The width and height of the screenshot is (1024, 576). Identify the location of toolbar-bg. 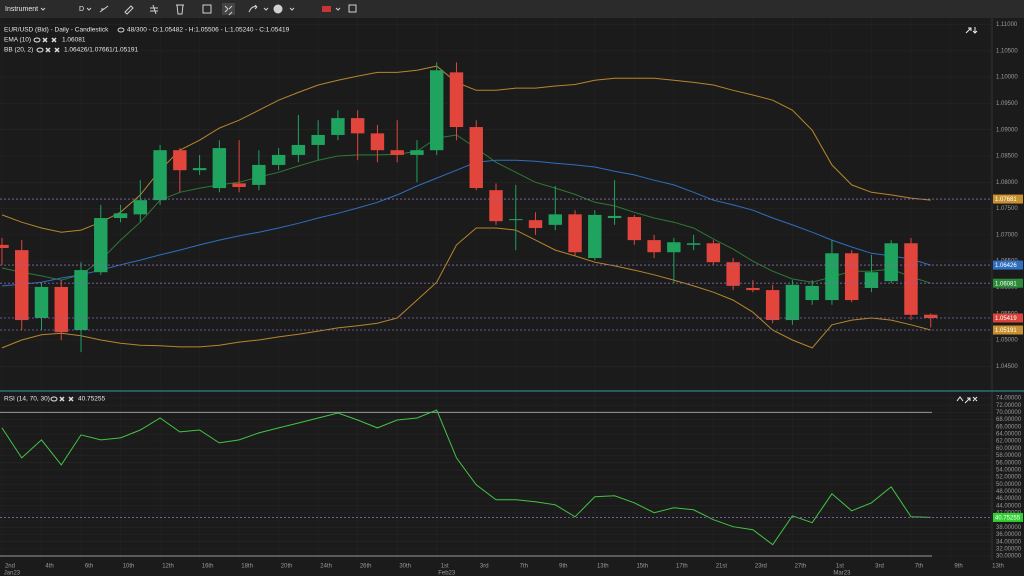
(512, 9).